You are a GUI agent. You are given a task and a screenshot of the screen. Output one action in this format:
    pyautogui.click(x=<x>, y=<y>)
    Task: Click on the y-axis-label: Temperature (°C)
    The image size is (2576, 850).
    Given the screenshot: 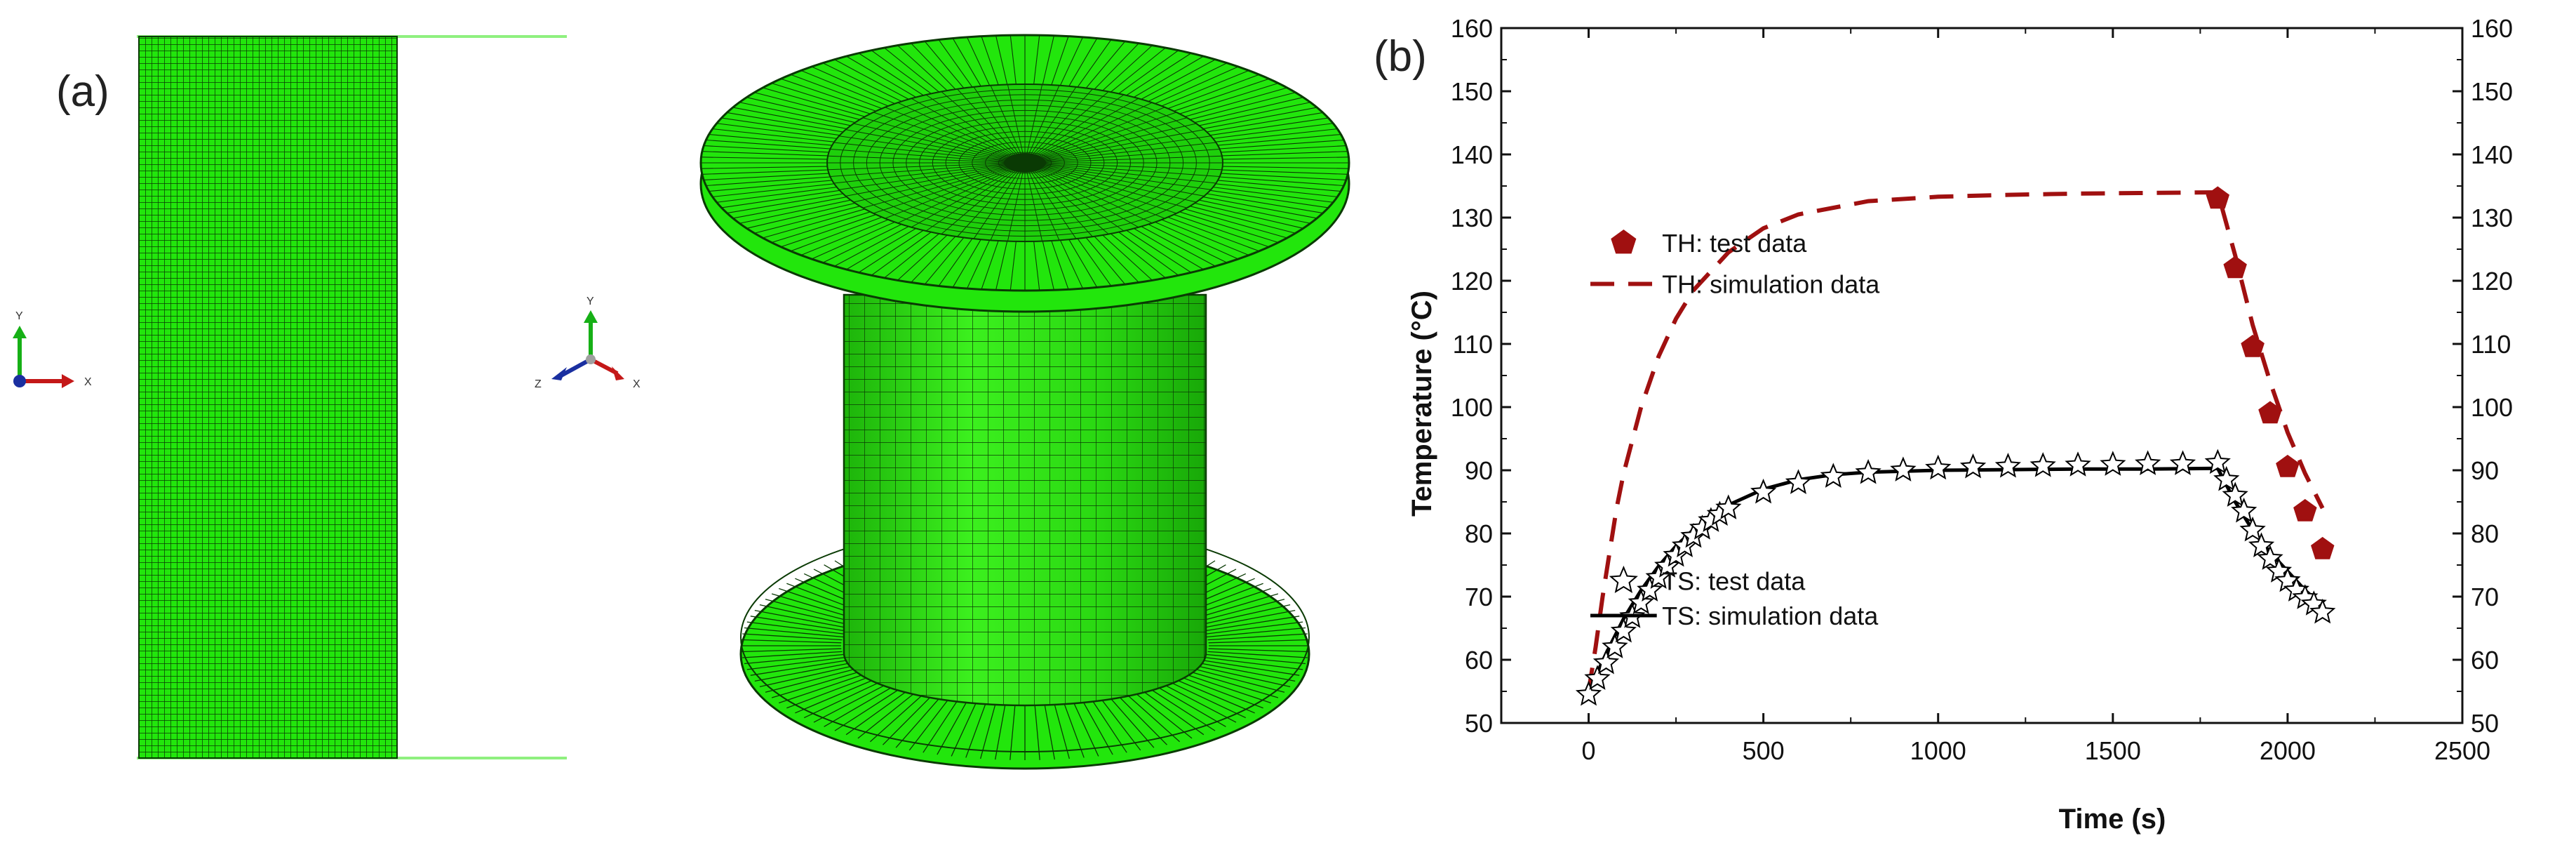 What is the action you would take?
    pyautogui.click(x=1422, y=404)
    